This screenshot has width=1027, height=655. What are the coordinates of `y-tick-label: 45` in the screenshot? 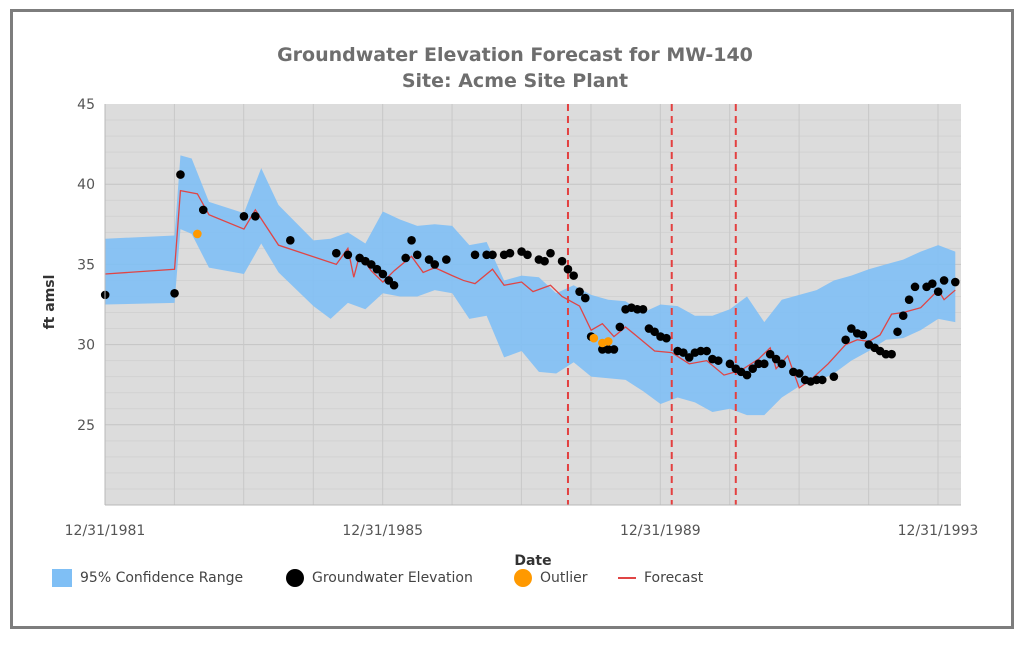 It's located at (86, 105).